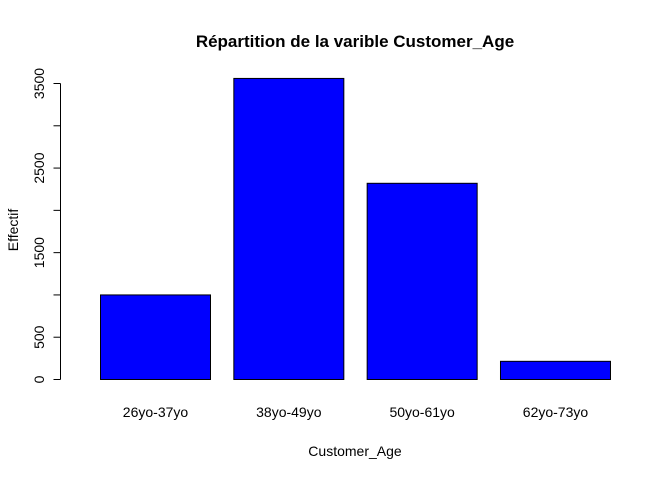 This screenshot has width=672, height=480. I want to click on x-tick-label: 38yo-49yo, so click(289, 412).